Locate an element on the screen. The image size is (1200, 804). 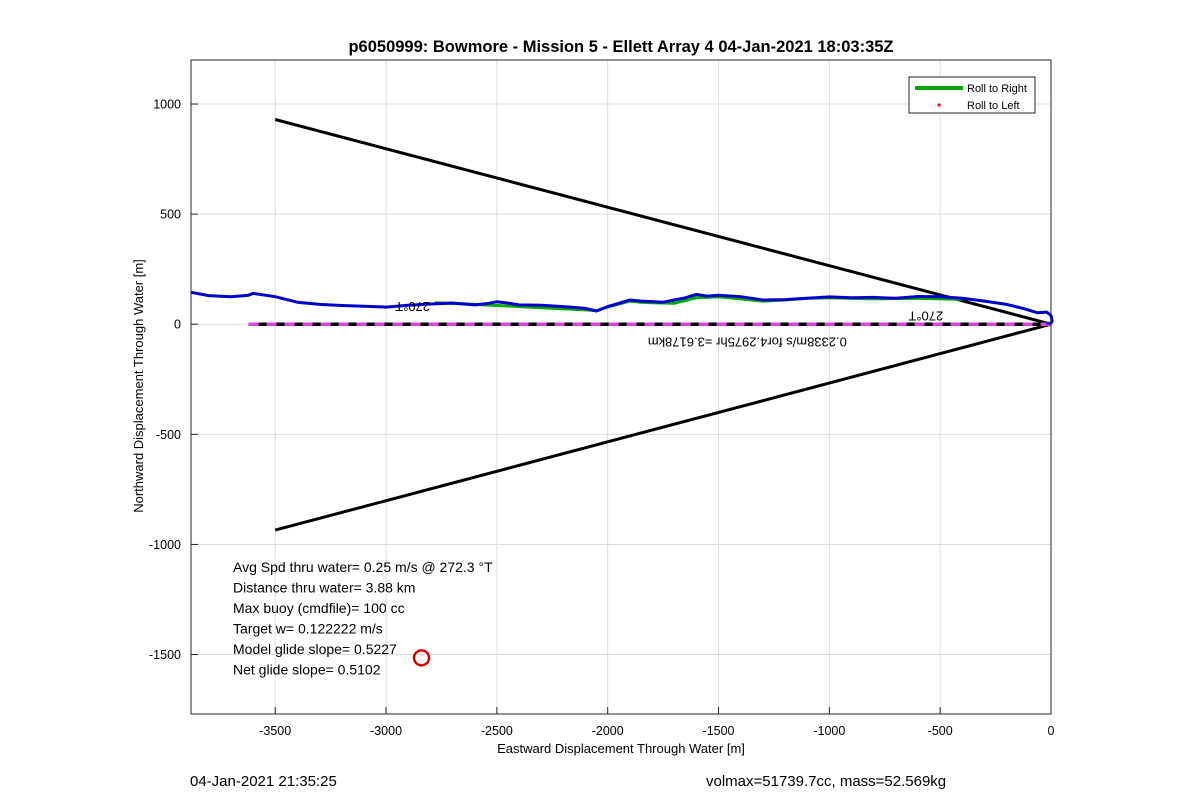
legend: Roll to Right Roll to Left is located at coordinates (972, 95).